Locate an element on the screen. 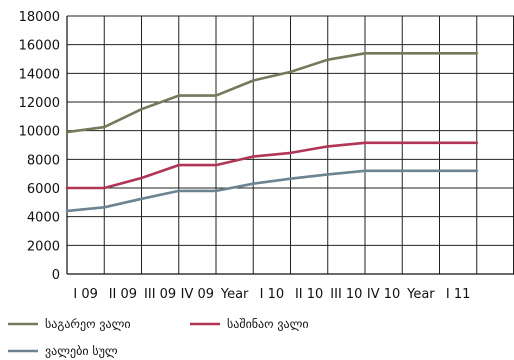 Image resolution: width=514 pixels, height=360 pixels. x-tick-label: IV 10 is located at coordinates (383, 294).